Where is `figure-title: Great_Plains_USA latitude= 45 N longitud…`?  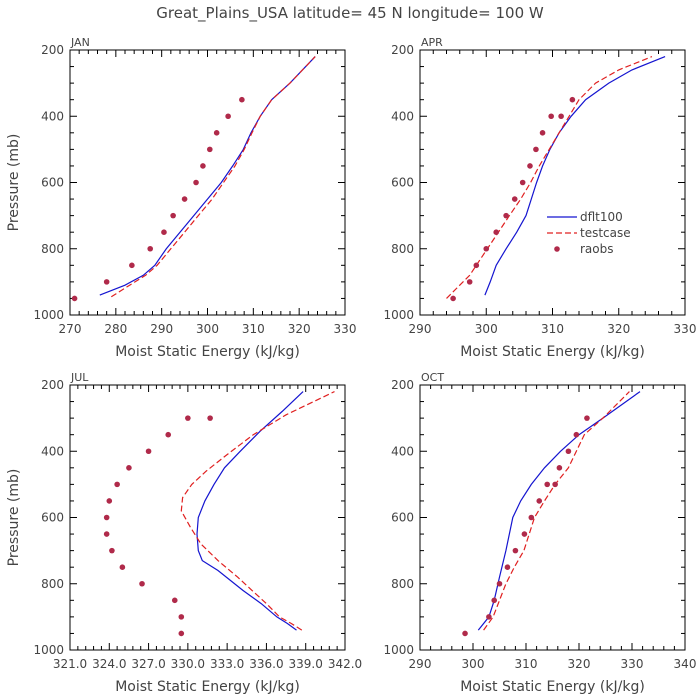
figure-title: Great_Plains_USA latitude= 45 N longitud… is located at coordinates (350, 13).